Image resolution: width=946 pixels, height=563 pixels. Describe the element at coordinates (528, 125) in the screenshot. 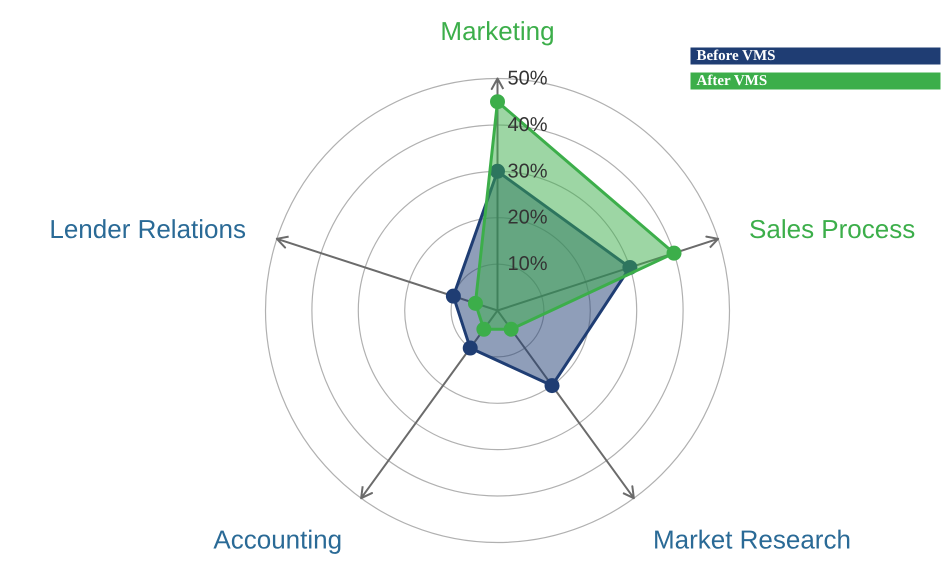

I see `y-tick-label: 40%` at that location.